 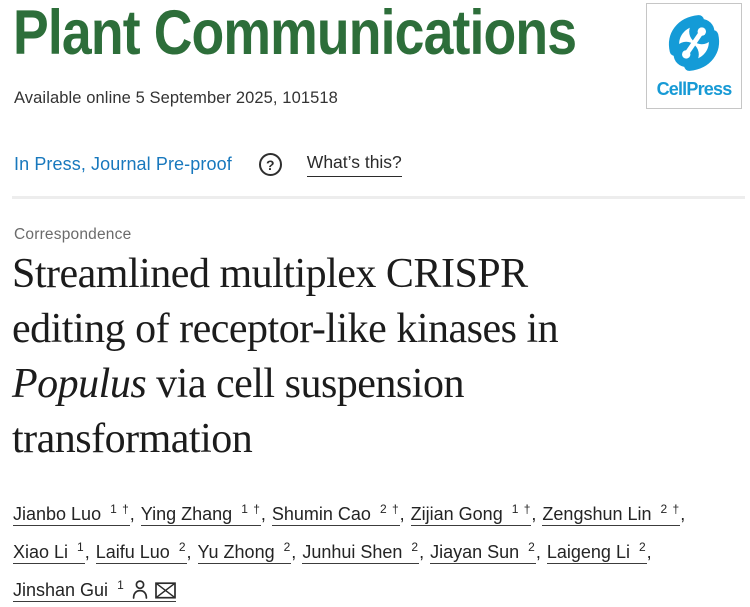 I want to click on help-question-icon: ?, so click(x=270, y=164).